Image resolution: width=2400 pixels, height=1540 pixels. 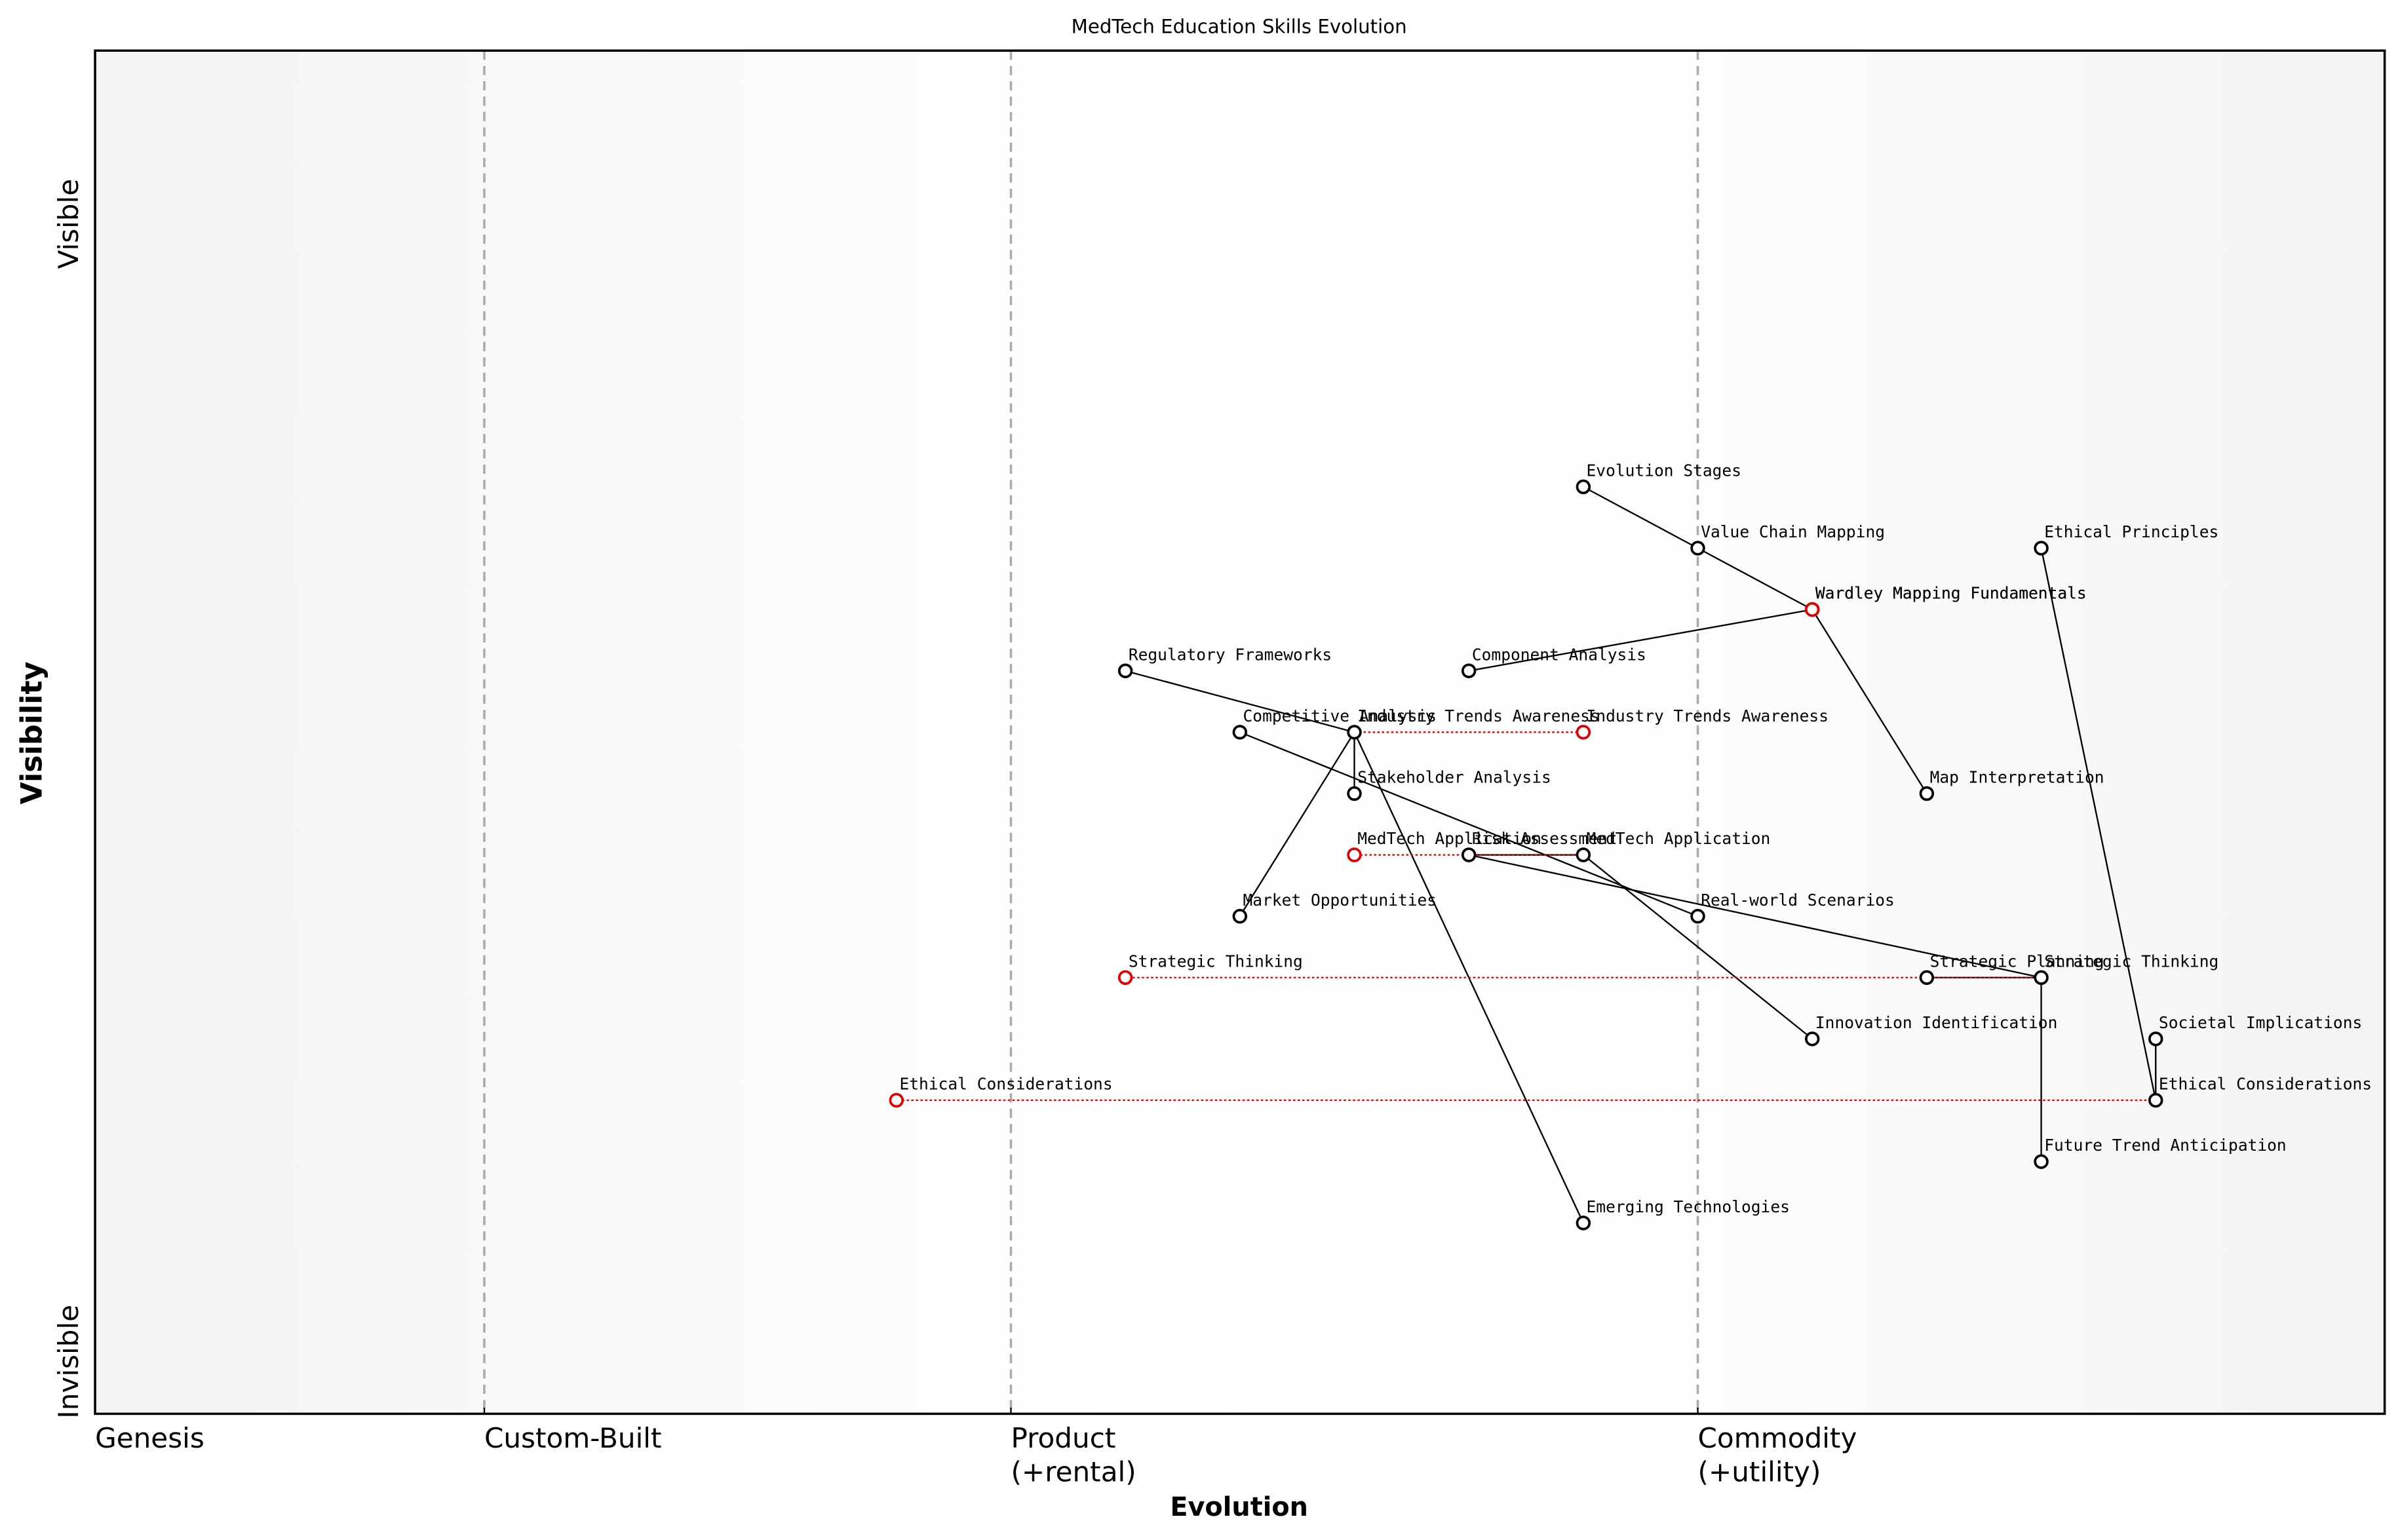 What do you see at coordinates (2131, 961) in the screenshot?
I see `node-label: Strategic Thinking` at bounding box center [2131, 961].